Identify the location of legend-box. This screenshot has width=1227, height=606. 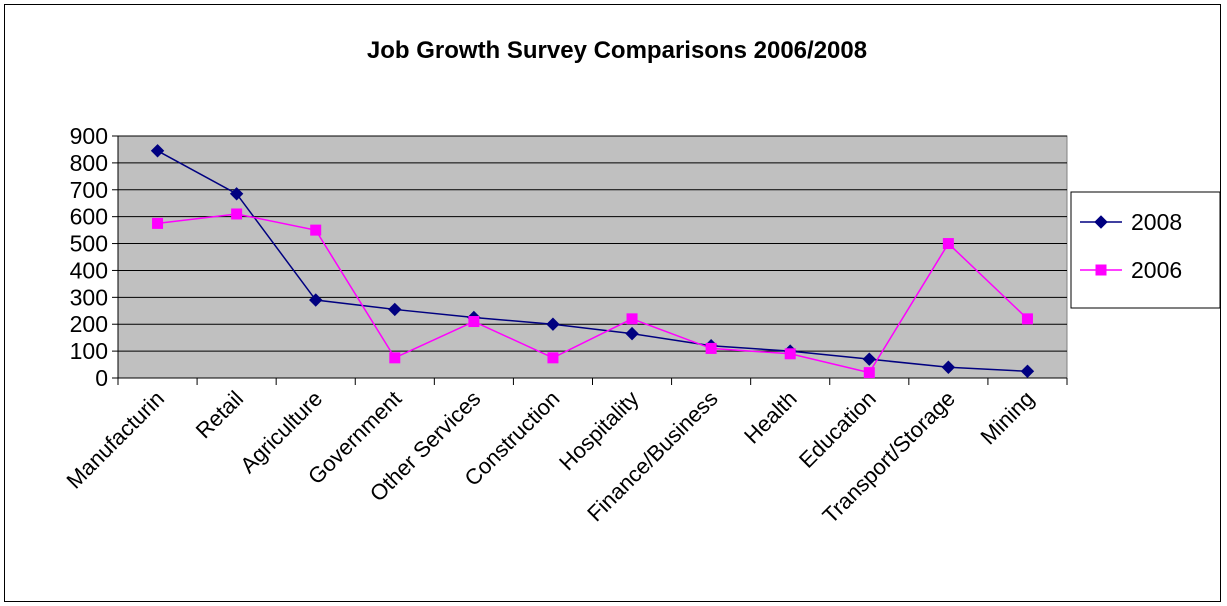
(1145, 250).